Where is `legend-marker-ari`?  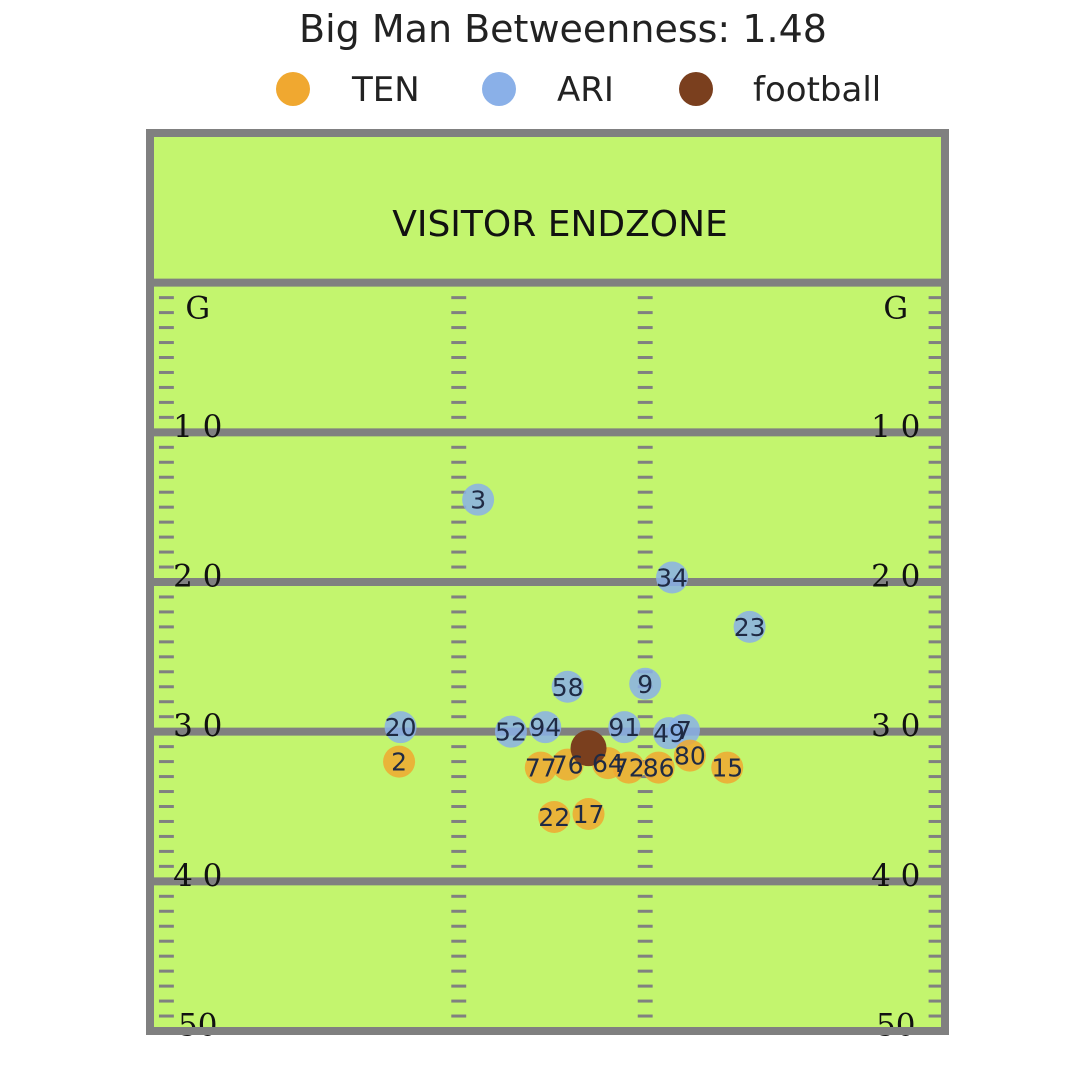 legend-marker-ari is located at coordinates (499, 89).